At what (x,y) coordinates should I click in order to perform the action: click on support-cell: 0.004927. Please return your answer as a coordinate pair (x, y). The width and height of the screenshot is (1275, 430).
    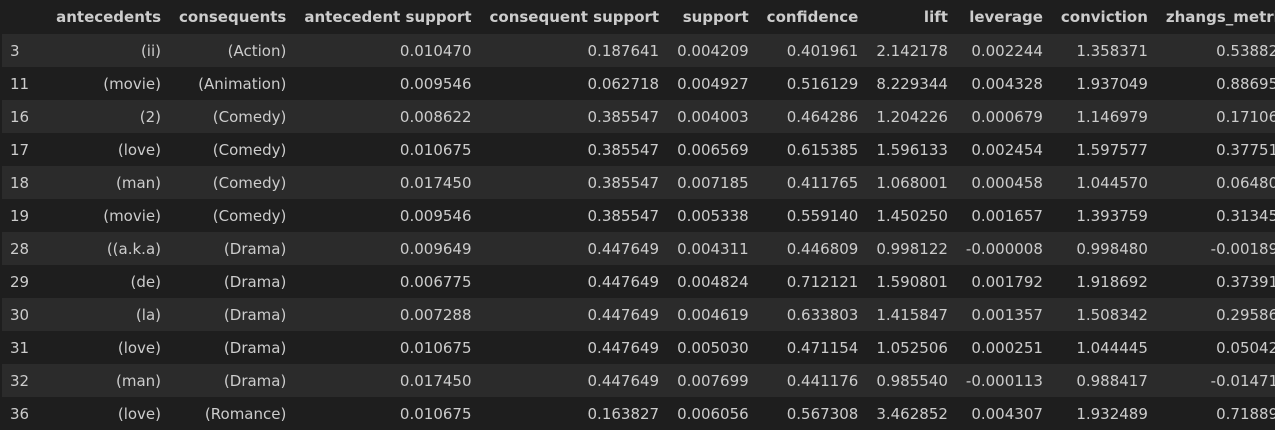
    Looking at the image, I should click on (713, 83).